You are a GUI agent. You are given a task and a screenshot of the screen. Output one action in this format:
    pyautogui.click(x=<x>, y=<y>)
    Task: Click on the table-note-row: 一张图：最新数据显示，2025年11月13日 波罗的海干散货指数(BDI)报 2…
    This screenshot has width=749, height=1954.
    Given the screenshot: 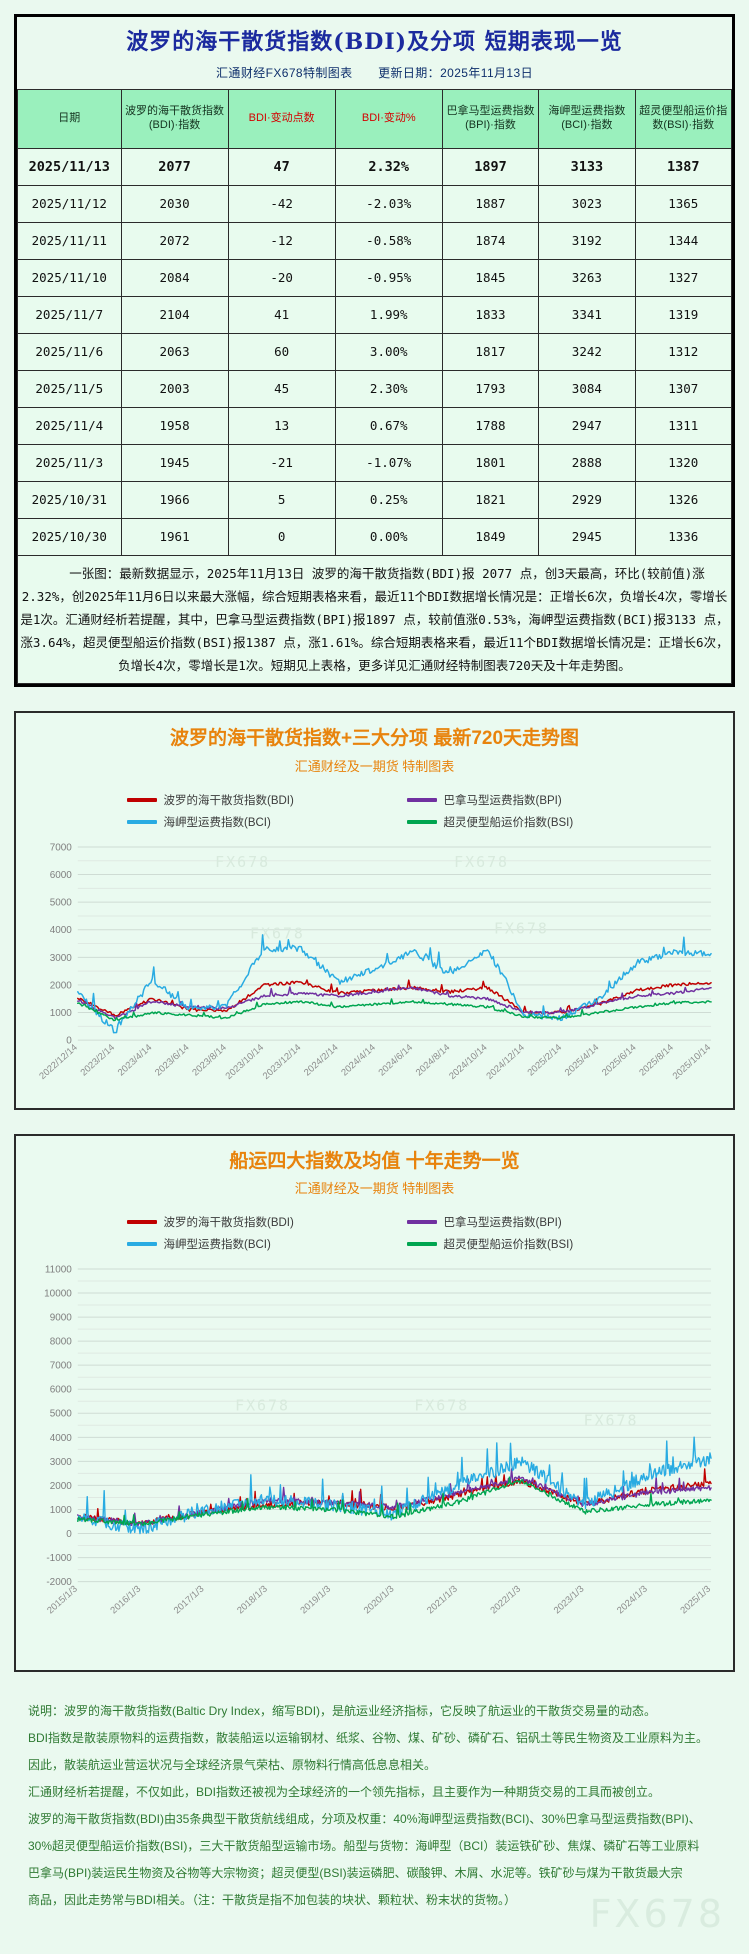 What is the action you would take?
    pyautogui.click(x=374, y=619)
    